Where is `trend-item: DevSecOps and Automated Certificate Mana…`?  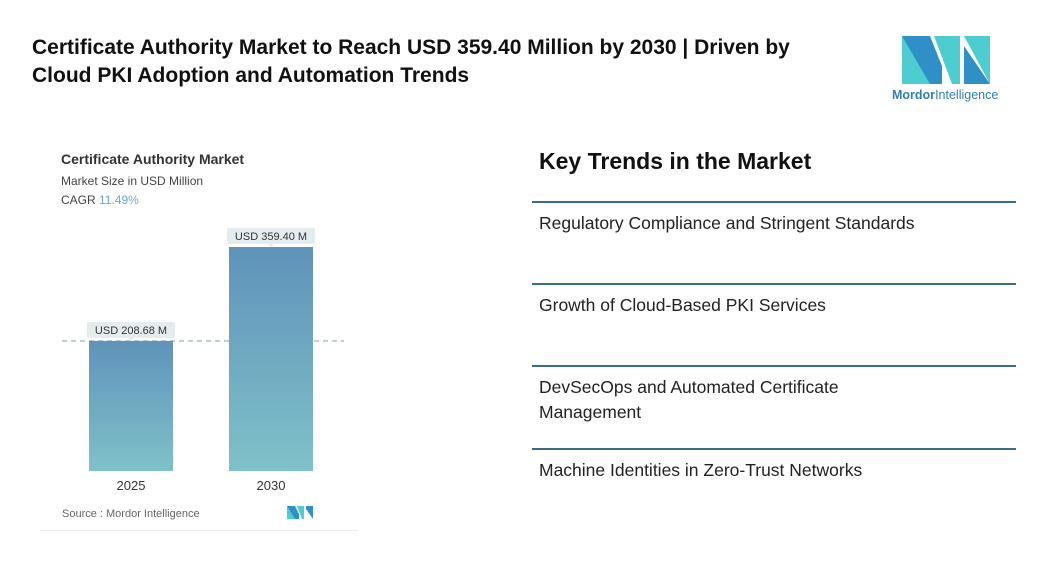
trend-item: DevSecOps and Automated Certificate Mana… is located at coordinates (774, 406).